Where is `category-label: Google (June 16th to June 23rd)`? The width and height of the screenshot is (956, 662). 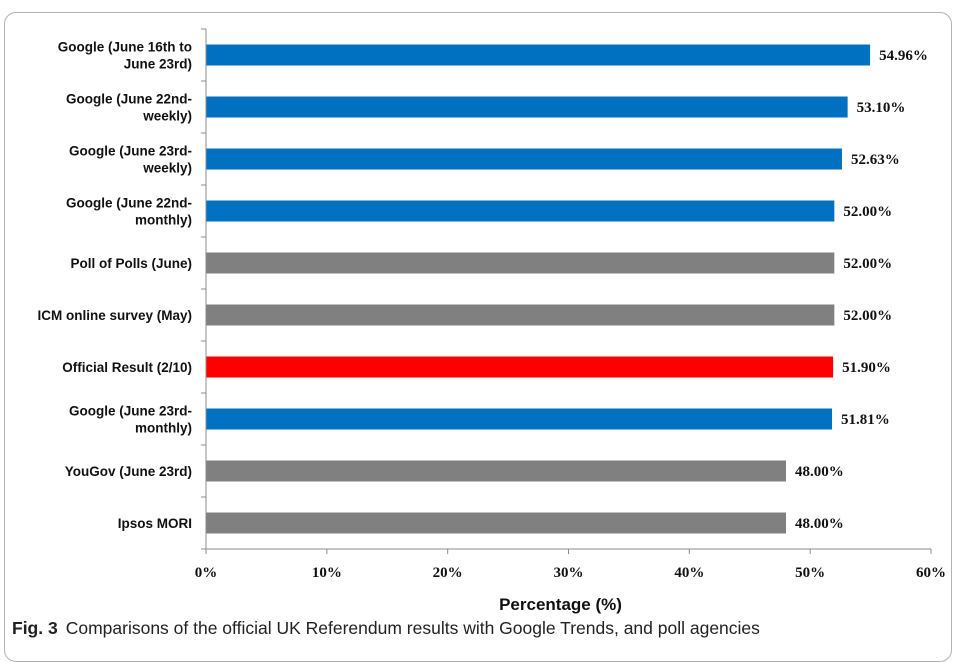
category-label: Google (June 16th to June 23rd) is located at coordinates (125, 56).